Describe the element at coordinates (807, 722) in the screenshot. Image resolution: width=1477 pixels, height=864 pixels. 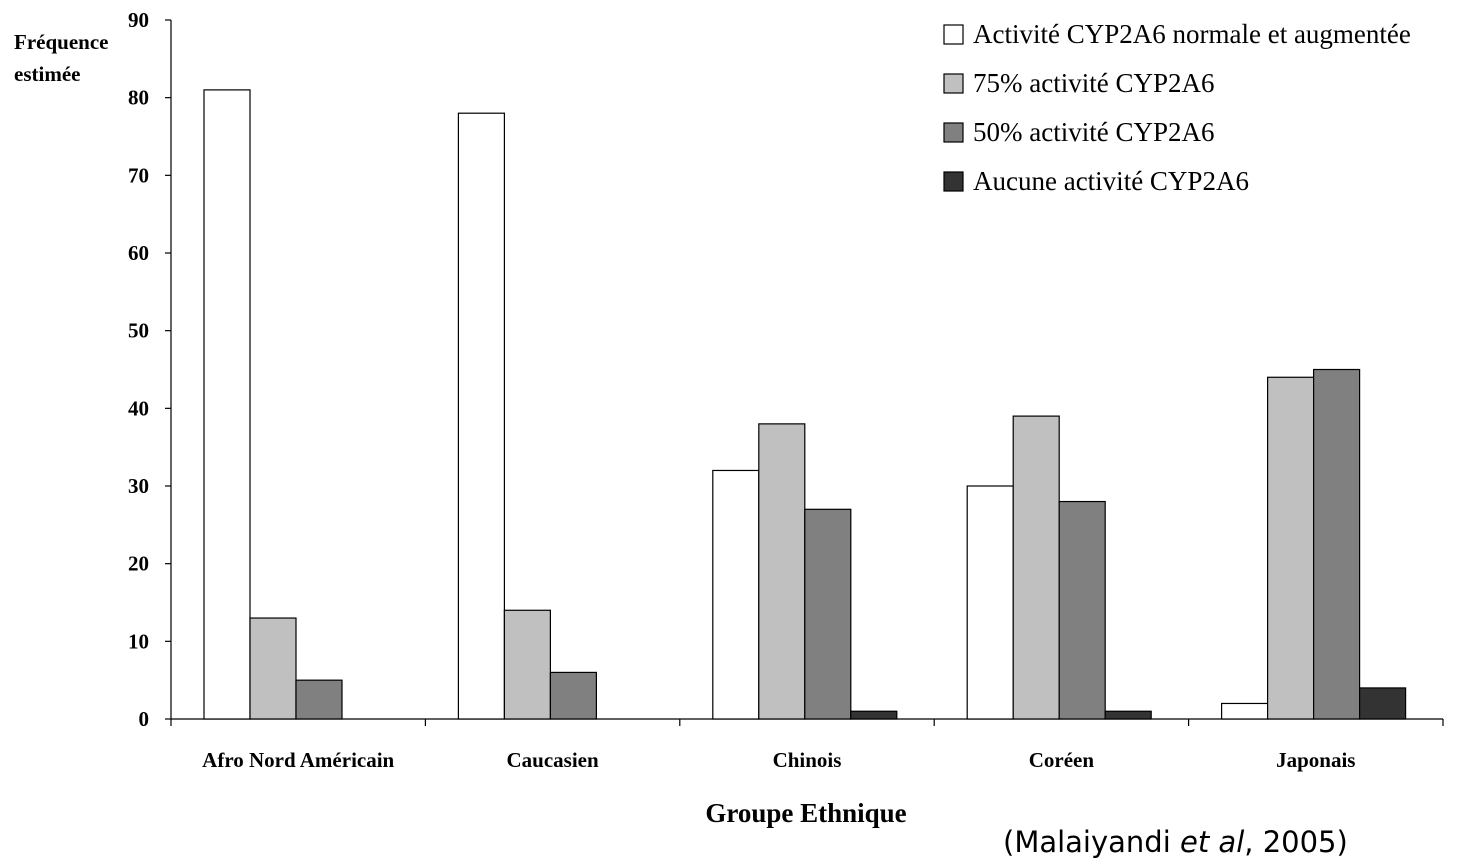
I see `x-axis` at that location.